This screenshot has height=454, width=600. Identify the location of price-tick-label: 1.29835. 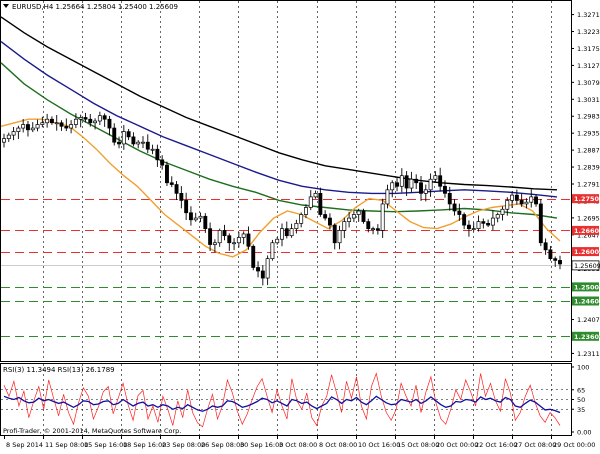
(588, 117).